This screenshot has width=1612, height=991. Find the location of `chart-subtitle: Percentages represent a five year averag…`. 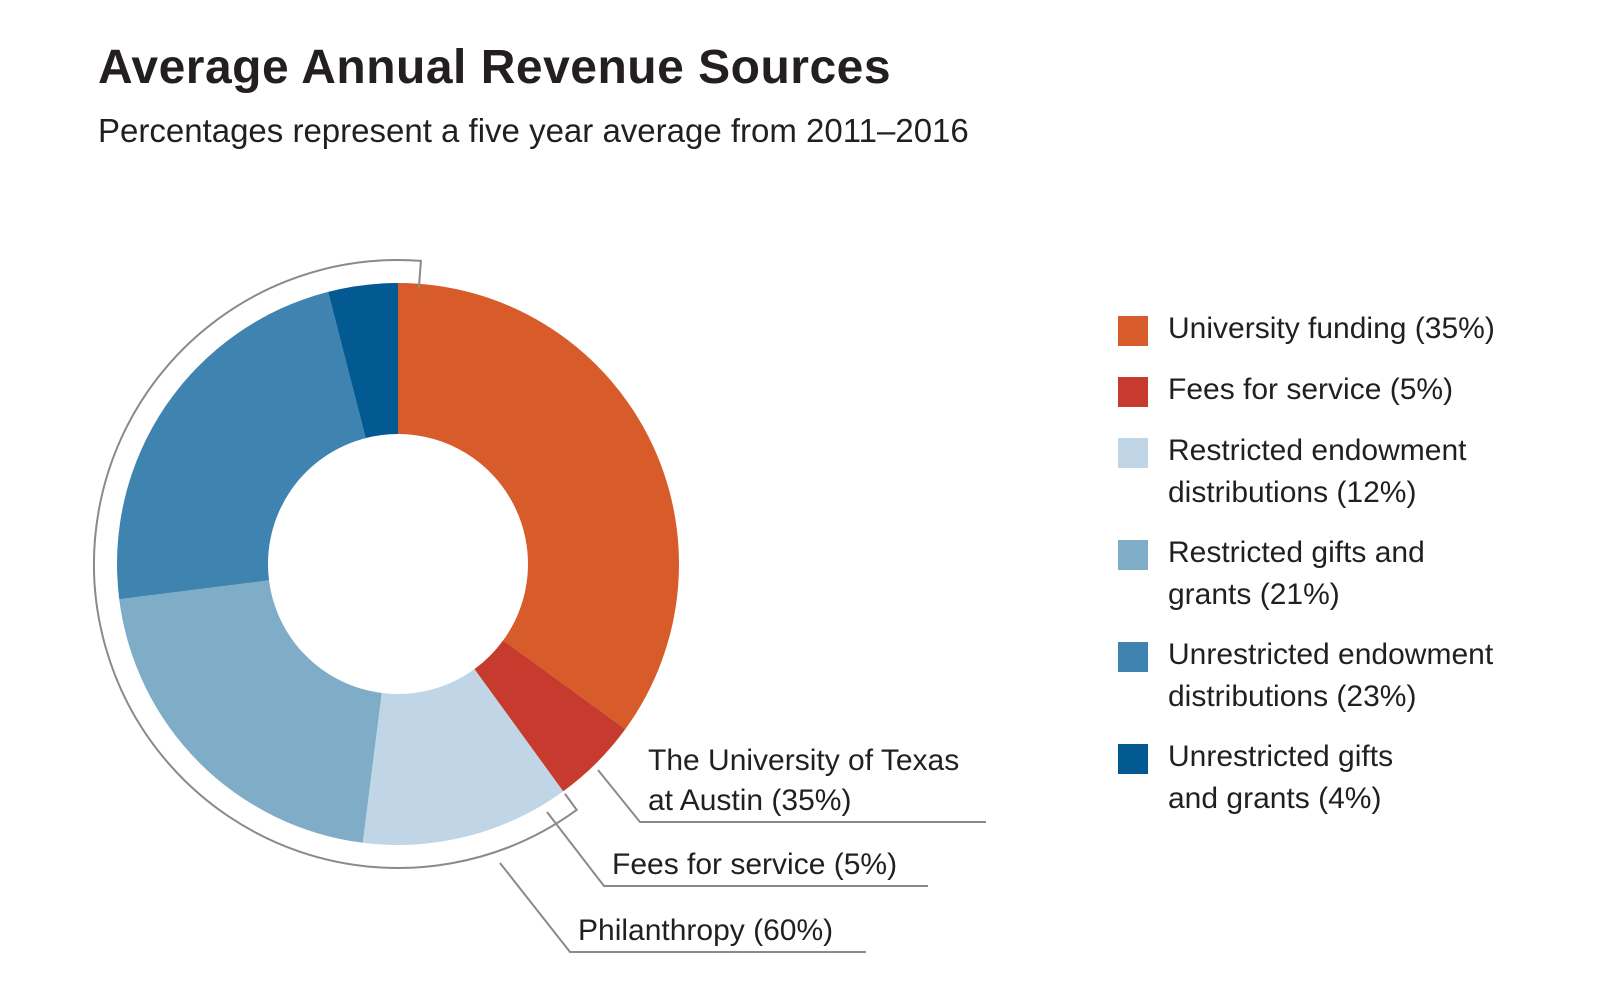

chart-subtitle: Percentages represent a five year averag… is located at coordinates (533, 130).